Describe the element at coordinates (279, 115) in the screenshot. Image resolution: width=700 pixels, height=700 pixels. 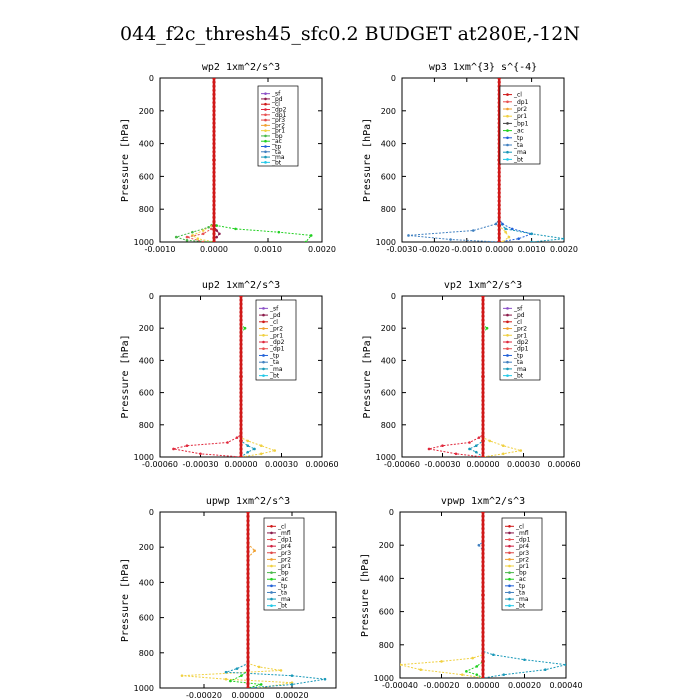
I see `legend-label: _dp1` at that location.